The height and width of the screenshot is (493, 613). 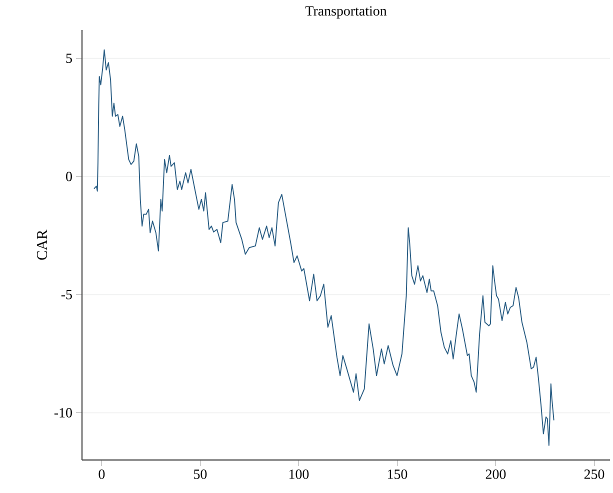 What do you see at coordinates (42, 245) in the screenshot?
I see `y-axis-title: CAR` at bounding box center [42, 245].